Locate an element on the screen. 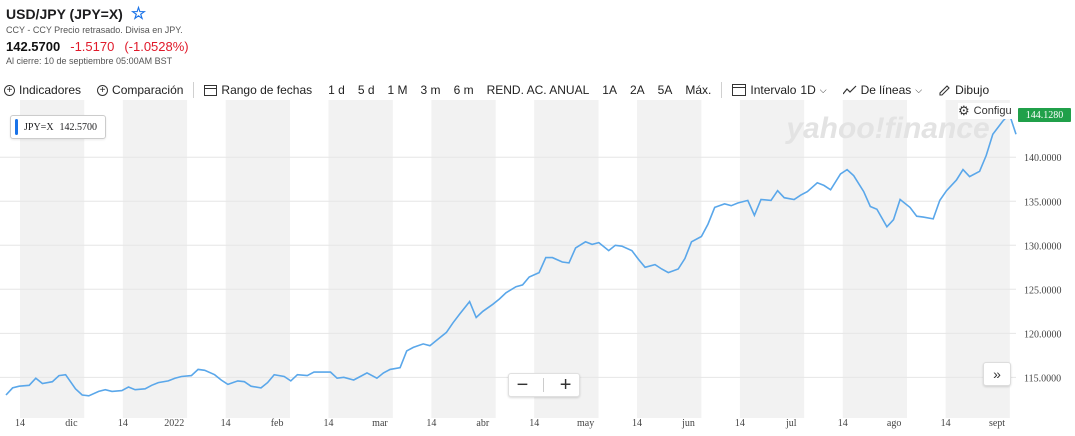  calendar-icon is located at coordinates (211, 90).